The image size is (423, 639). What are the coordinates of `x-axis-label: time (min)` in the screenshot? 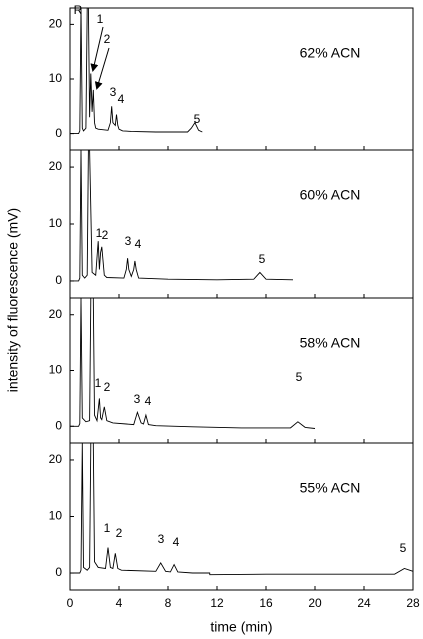 It's located at (241, 627).